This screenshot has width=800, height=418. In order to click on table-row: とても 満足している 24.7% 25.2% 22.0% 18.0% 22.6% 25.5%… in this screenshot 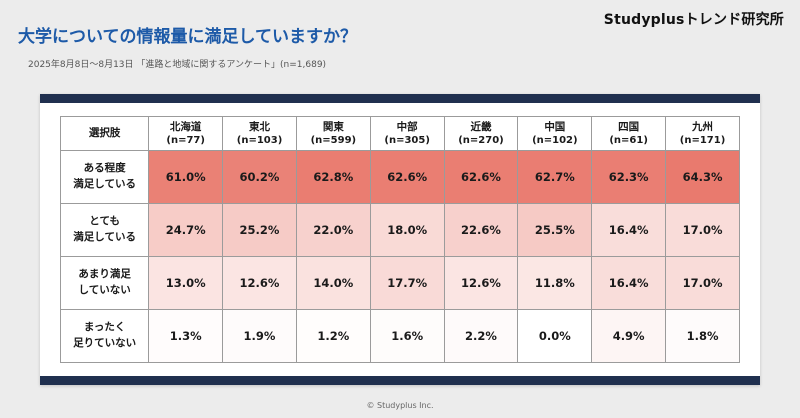, I will do `click(399, 230)`.